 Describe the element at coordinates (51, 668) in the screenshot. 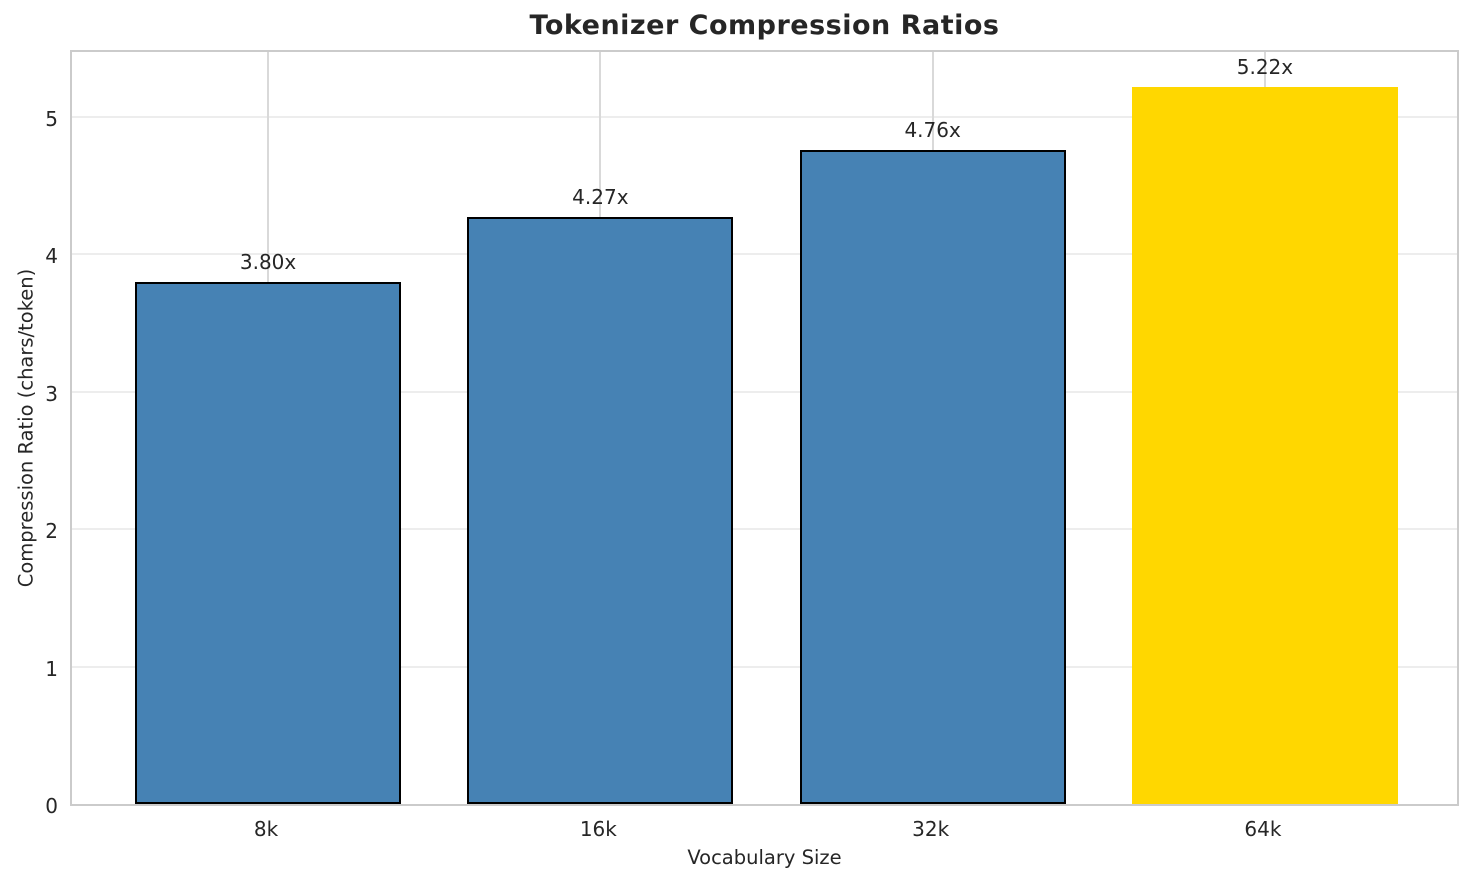

I see `y-tick-label: 1` at that location.